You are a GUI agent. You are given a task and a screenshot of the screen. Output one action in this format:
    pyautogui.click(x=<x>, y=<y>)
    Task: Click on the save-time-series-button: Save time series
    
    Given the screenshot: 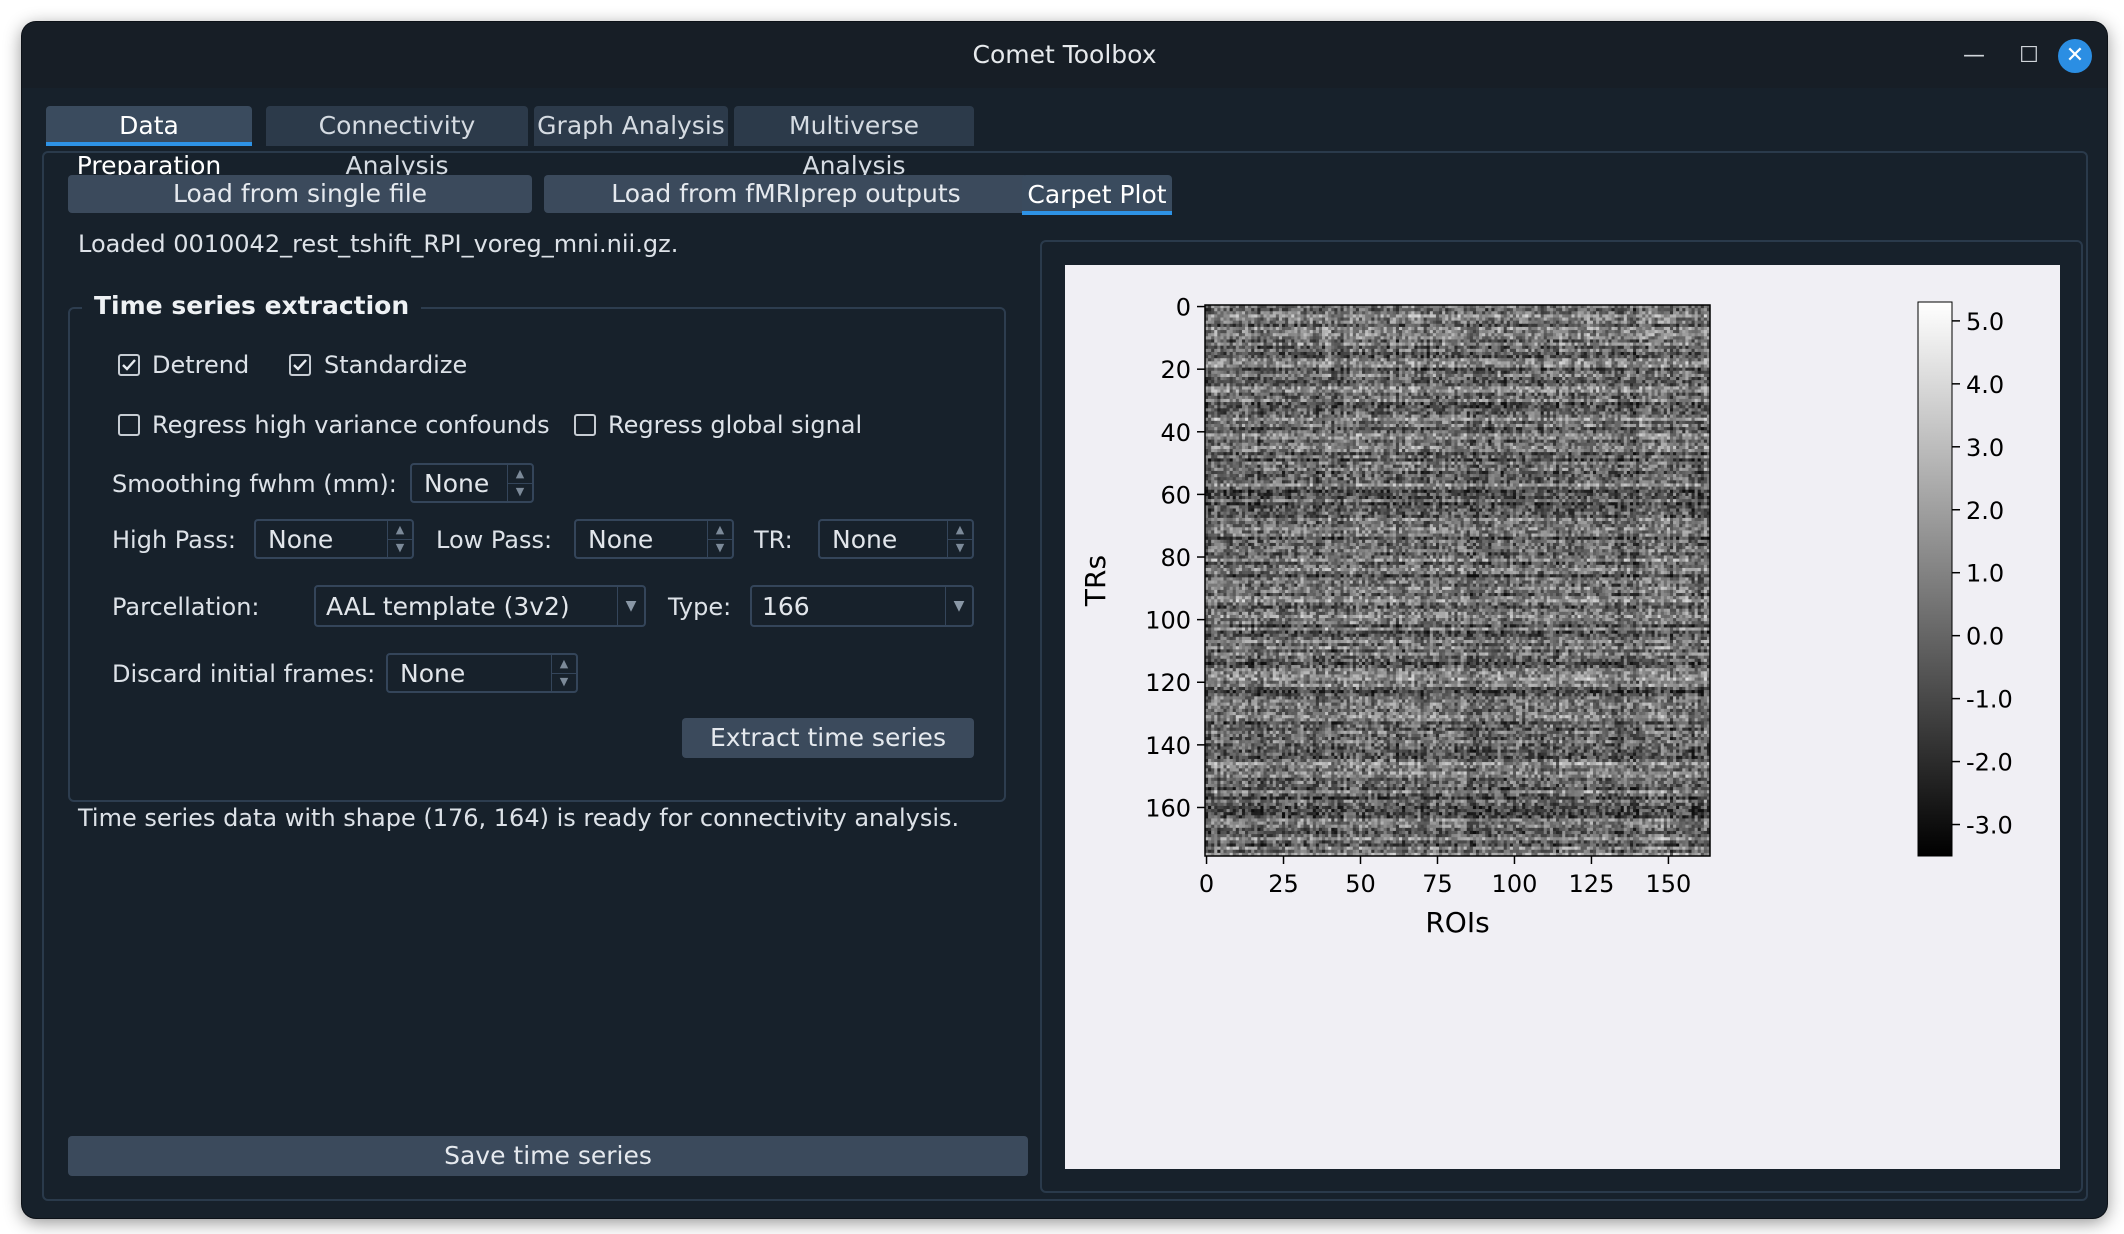 What is the action you would take?
    pyautogui.click(x=548, y=1156)
    